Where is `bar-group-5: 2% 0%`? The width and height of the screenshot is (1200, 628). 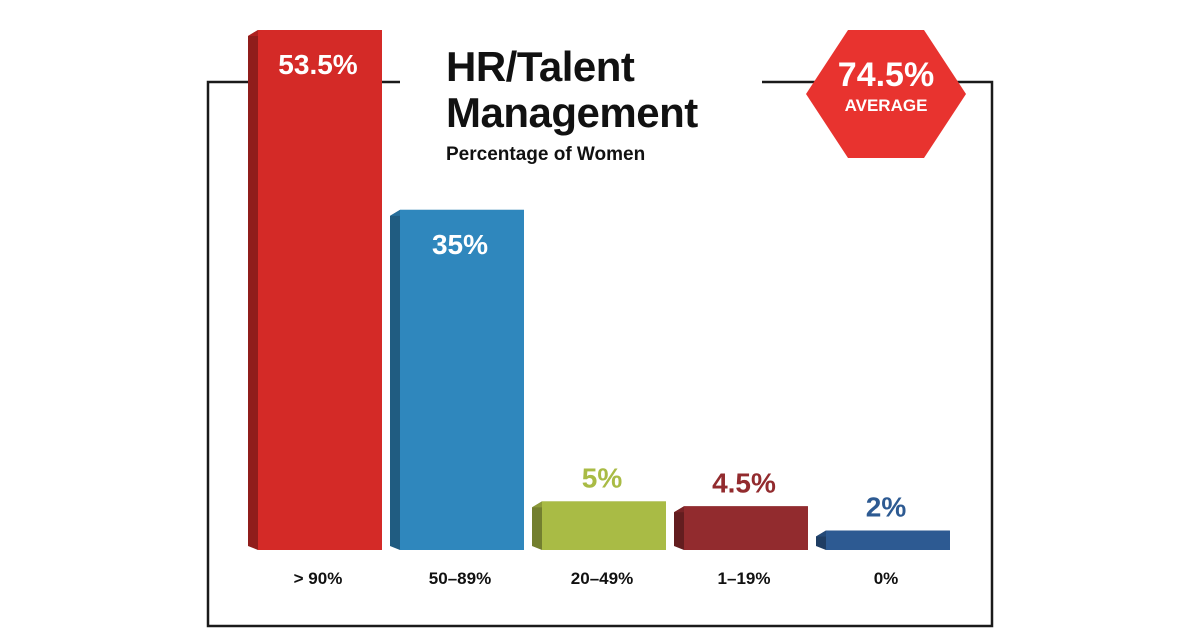 bar-group-5: 2% 0% is located at coordinates (883, 540).